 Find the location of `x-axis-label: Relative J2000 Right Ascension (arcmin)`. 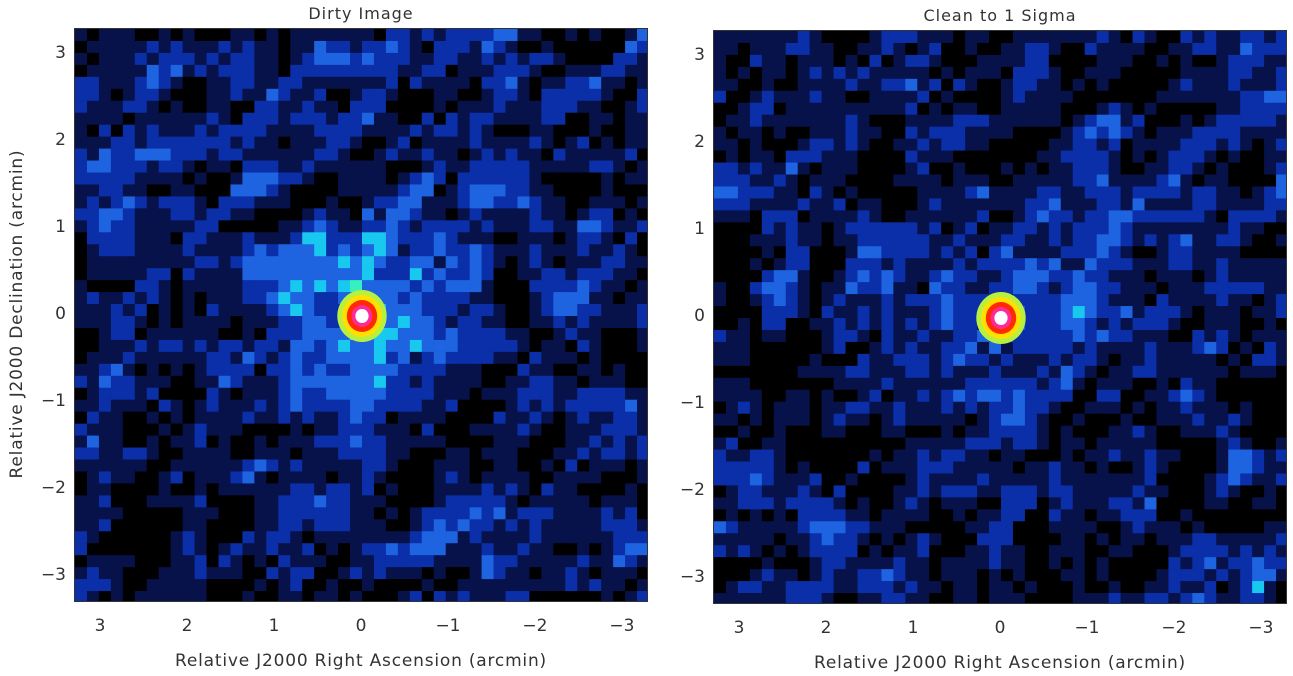

x-axis-label: Relative J2000 Right Ascension (arcmin) is located at coordinates (1000, 663).